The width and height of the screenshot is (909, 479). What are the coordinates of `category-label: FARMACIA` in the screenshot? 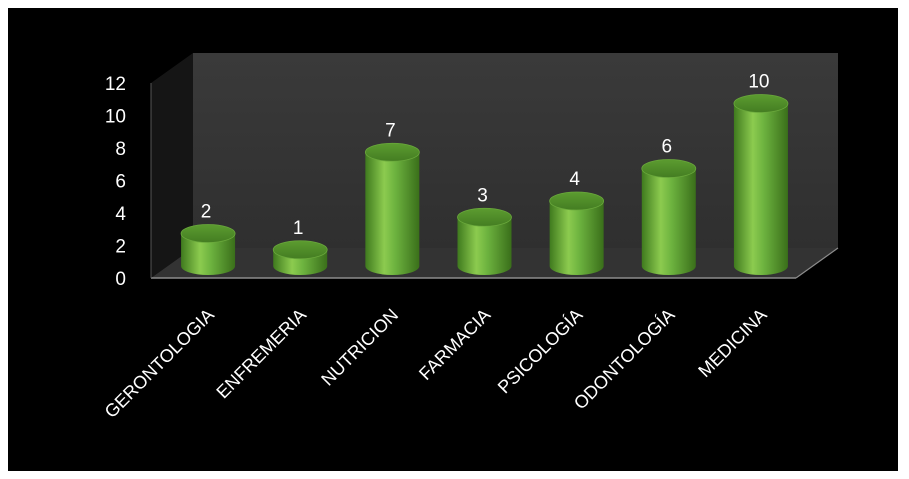 It's located at (454, 344).